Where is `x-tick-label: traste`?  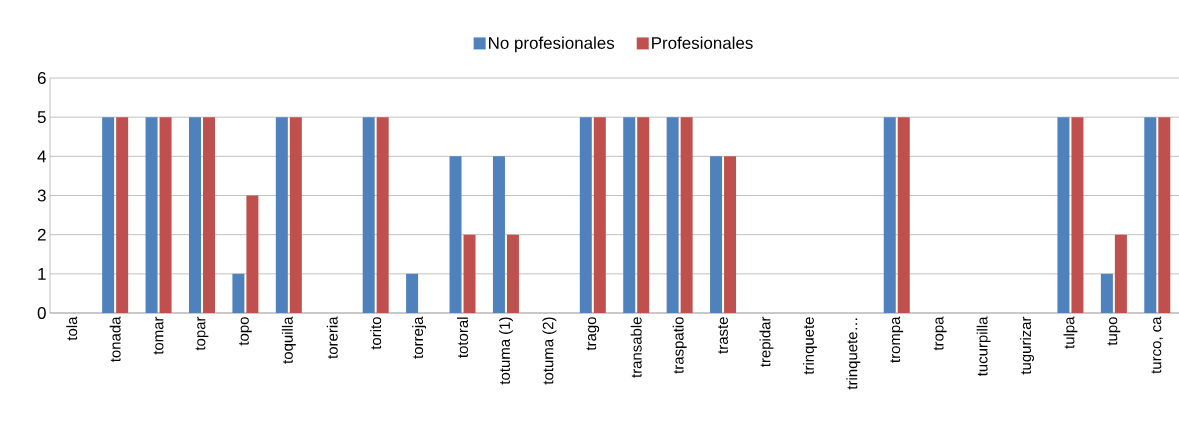
x-tick-label: traste is located at coordinates (723, 335).